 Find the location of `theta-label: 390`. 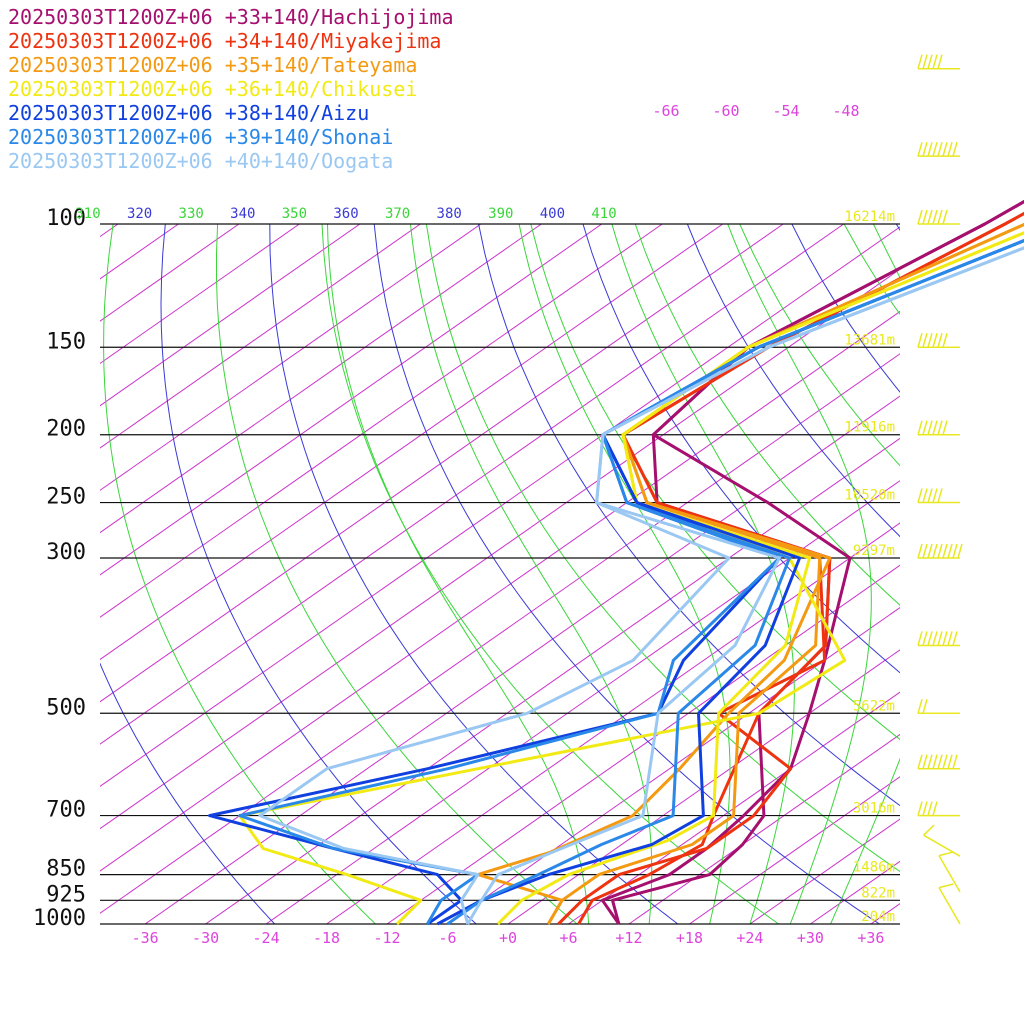

theta-label: 390 is located at coordinates (500, 214).